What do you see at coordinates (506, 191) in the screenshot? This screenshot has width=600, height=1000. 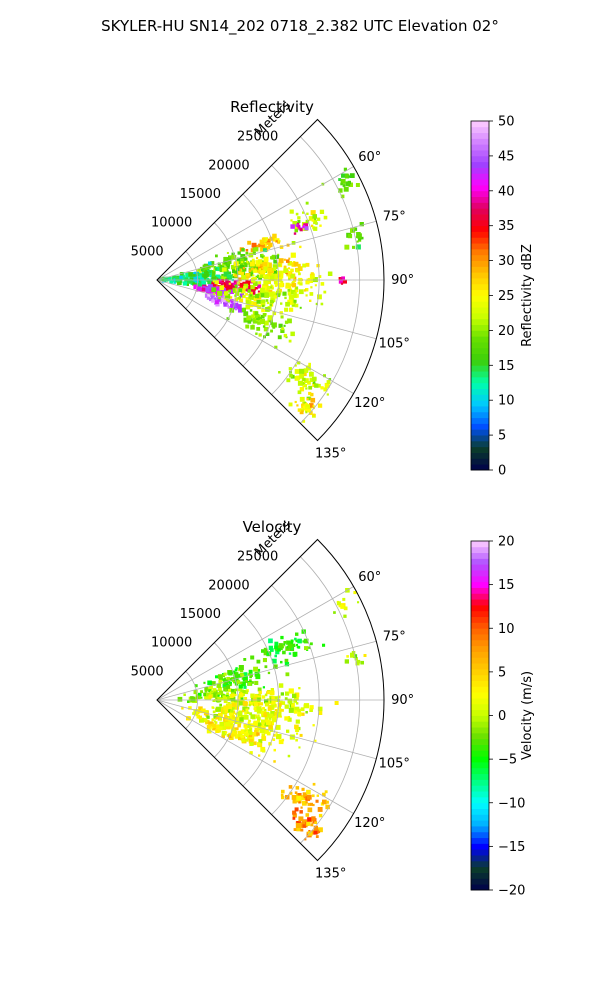 I see `colorbar-tick-label: 40` at bounding box center [506, 191].